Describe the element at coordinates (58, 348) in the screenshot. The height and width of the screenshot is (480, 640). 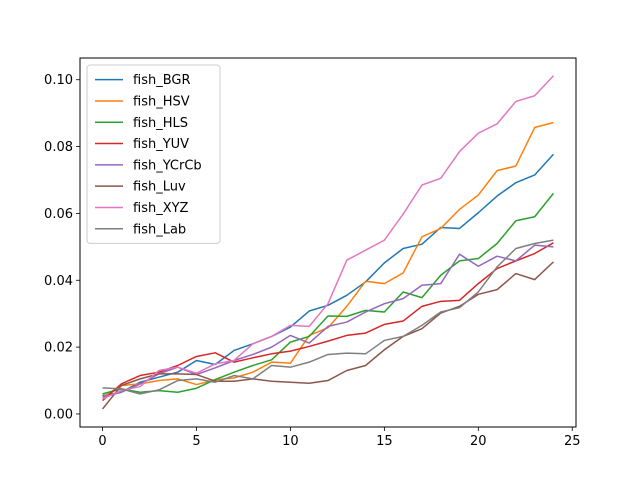
I see `y-tick-label: 0.02` at that location.